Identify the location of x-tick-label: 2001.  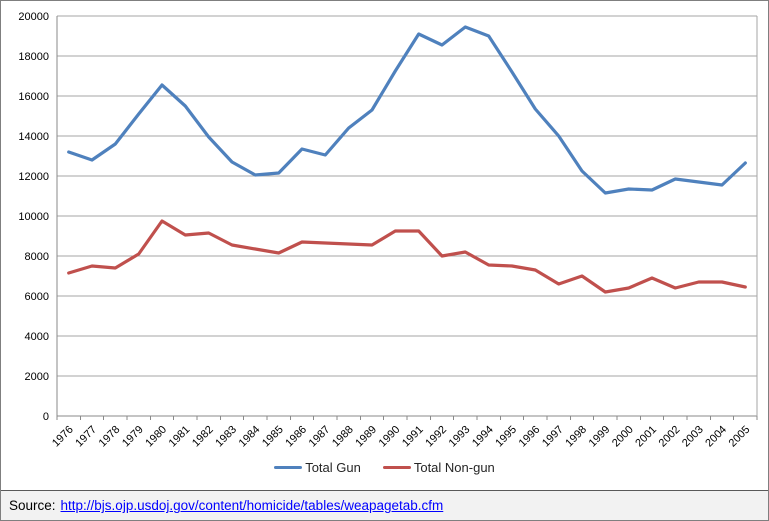
(646, 437).